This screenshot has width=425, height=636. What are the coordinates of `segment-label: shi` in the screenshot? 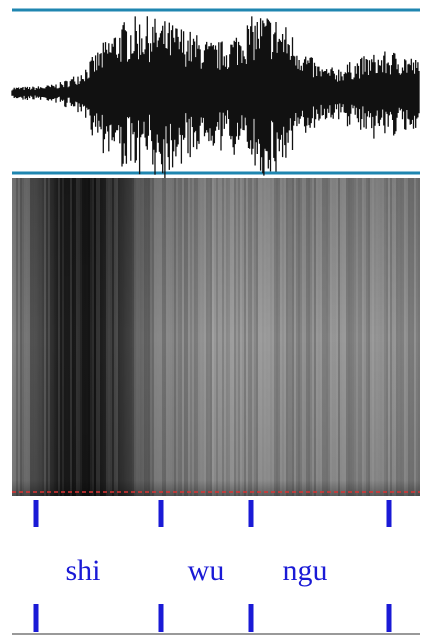 It's located at (82, 570).